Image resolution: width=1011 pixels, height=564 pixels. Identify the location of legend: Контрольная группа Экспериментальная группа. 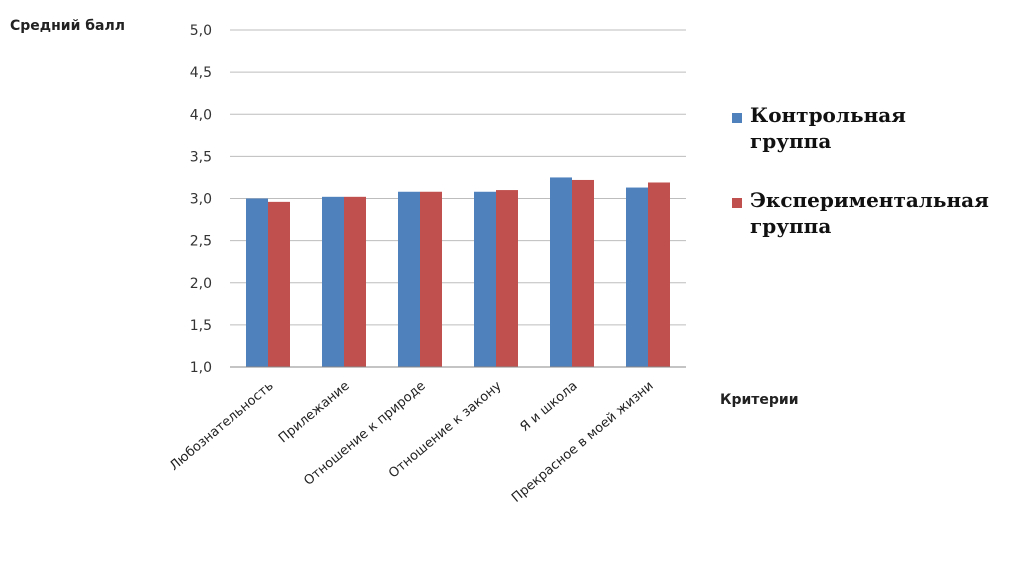
(860, 170).